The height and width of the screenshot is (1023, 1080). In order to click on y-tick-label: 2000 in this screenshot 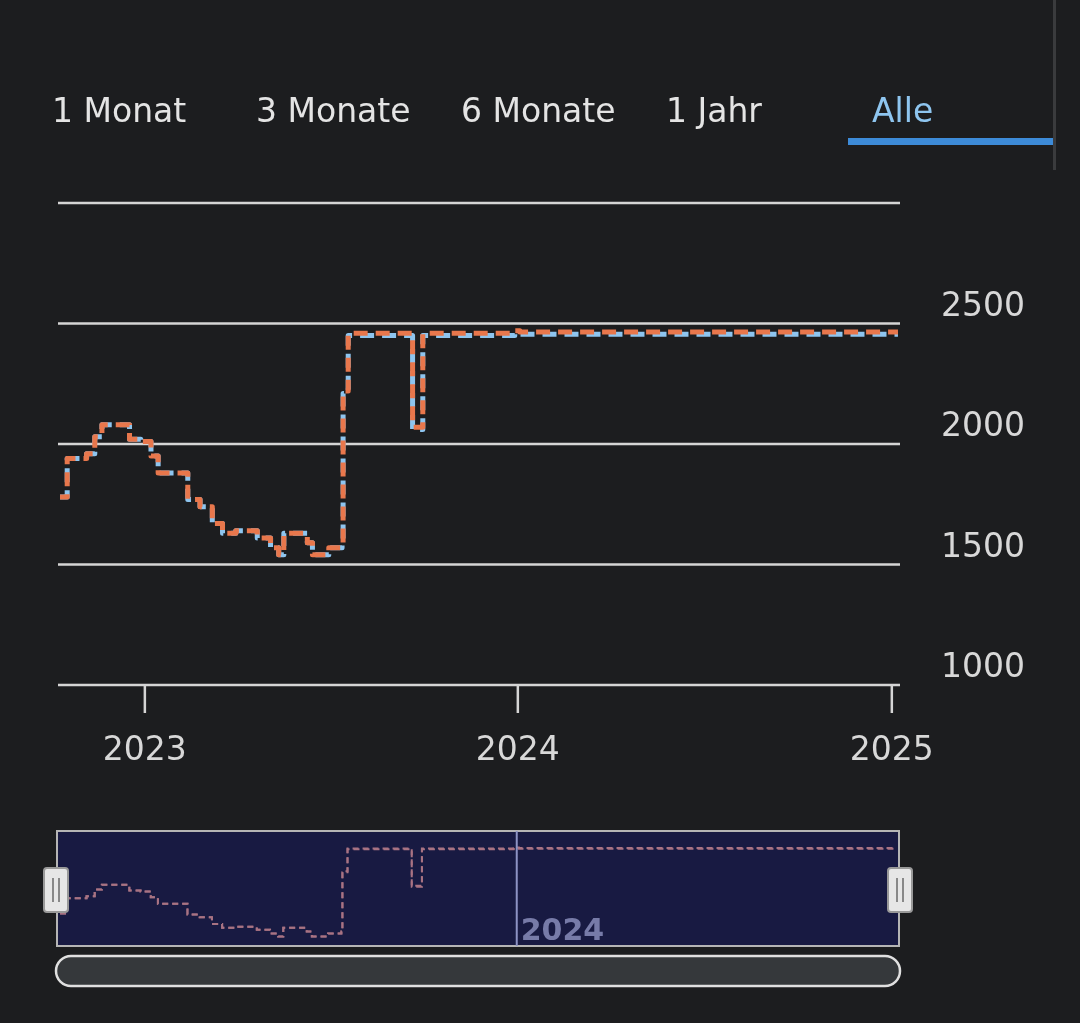, I will do `click(983, 424)`.